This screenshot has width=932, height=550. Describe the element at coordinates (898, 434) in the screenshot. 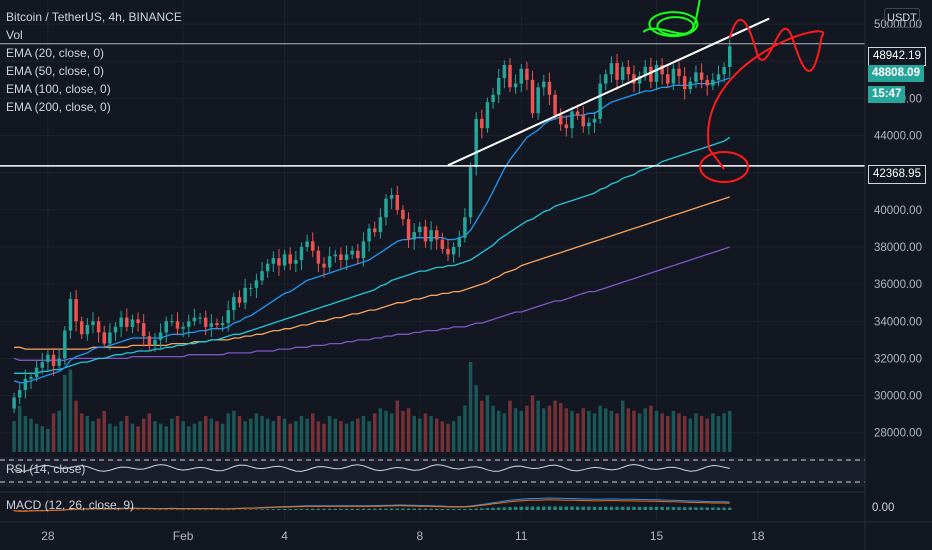

I see `y-tick-label: 28000.00` at that location.